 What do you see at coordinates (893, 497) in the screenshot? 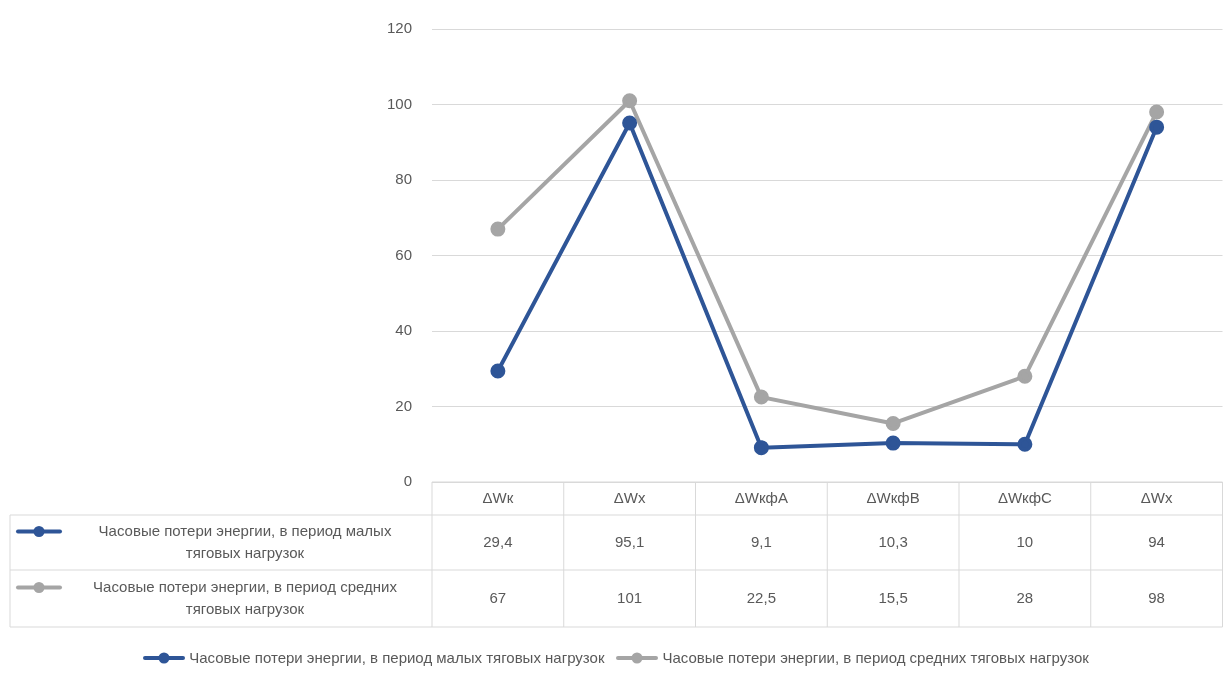
I see `x-tick-label: ΔWкфВ` at bounding box center [893, 497].